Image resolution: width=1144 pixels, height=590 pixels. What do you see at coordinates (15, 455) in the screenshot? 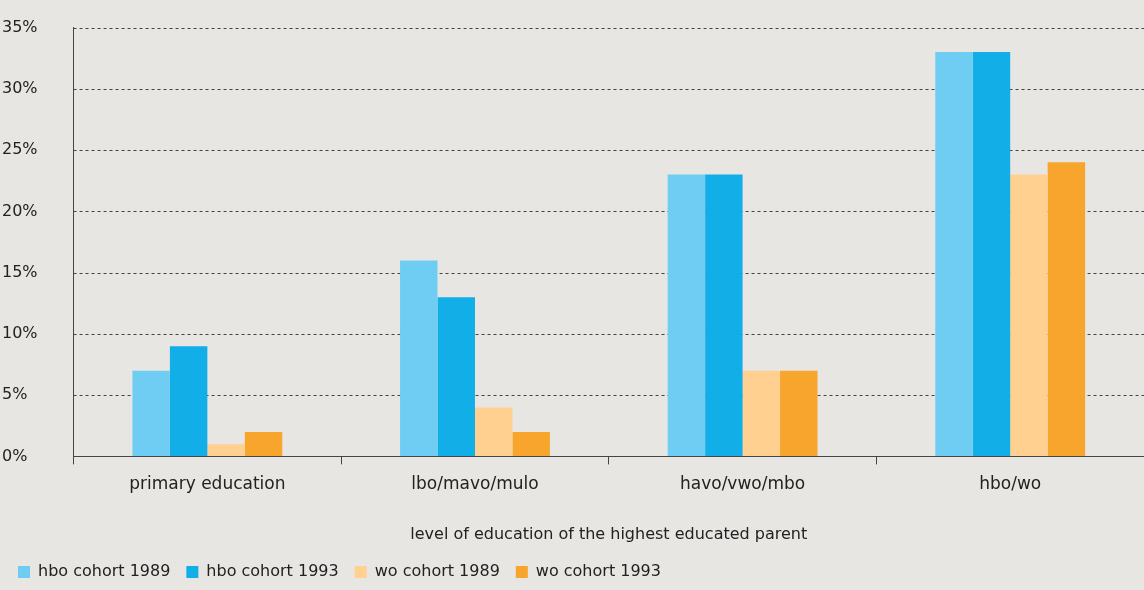
I see `y-tick-label: 0%` at bounding box center [15, 455].